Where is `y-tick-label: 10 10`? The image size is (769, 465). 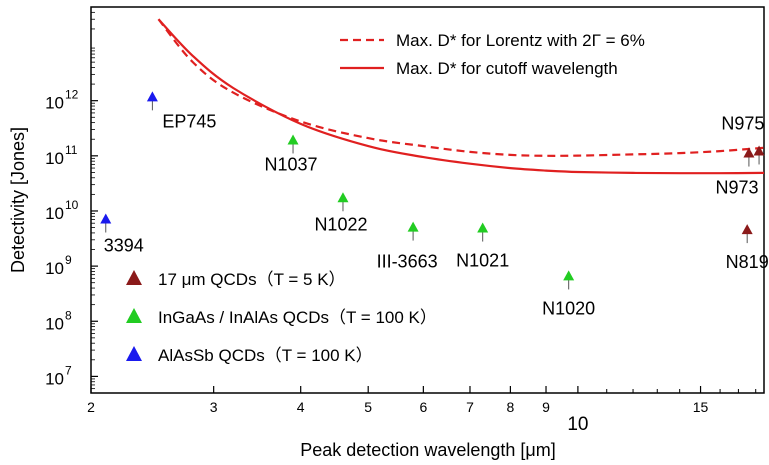 y-tick-label: 10 10 is located at coordinates (62, 210).